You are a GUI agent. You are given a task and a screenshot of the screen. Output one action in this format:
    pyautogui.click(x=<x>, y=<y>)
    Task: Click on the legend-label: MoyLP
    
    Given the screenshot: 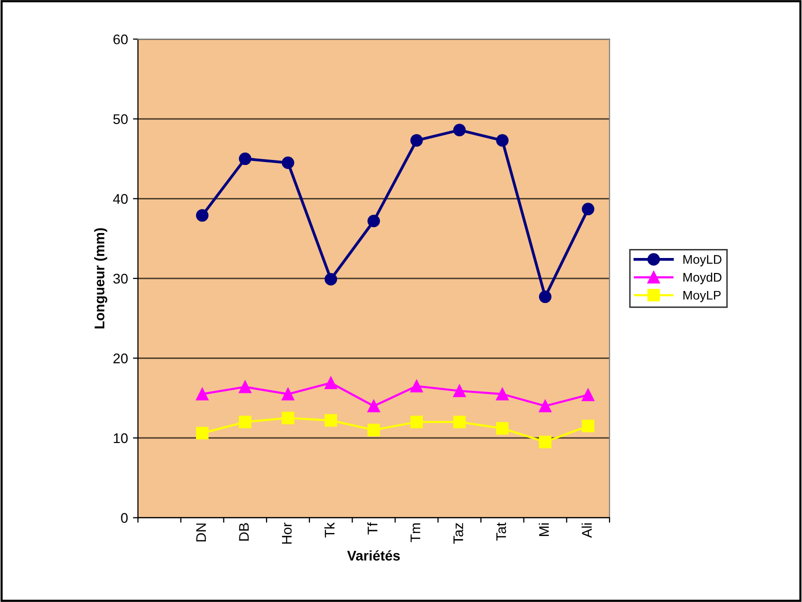 What is the action you would take?
    pyautogui.click(x=702, y=296)
    